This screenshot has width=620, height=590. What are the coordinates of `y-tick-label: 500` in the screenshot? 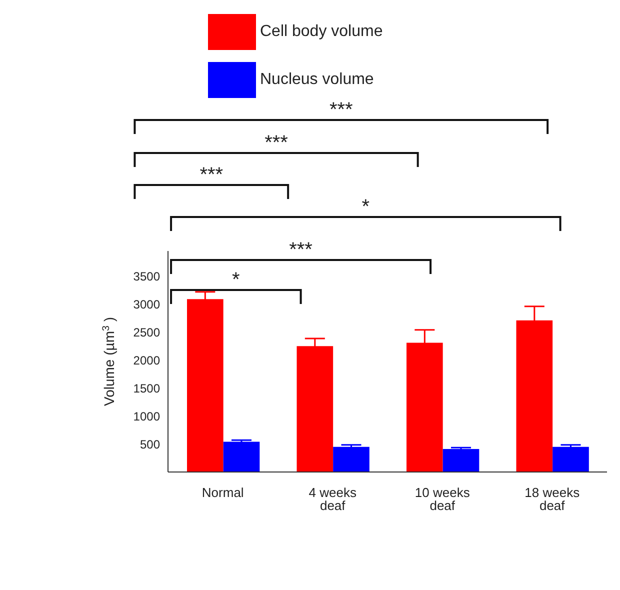 It's located at (150, 444).